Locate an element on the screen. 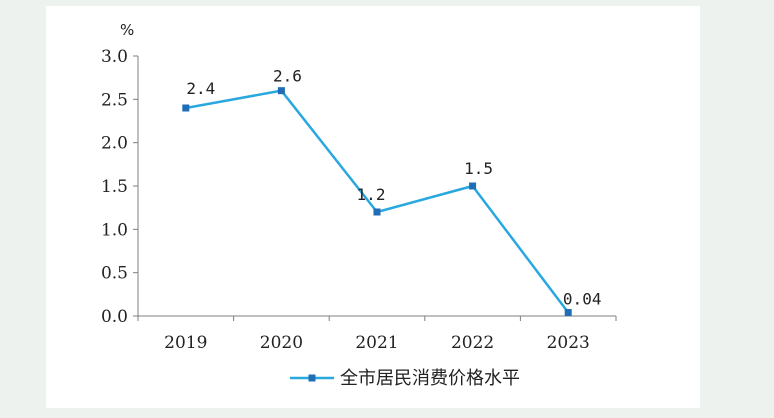  legend: 全市居民消费价格水平 is located at coordinates (405, 378).